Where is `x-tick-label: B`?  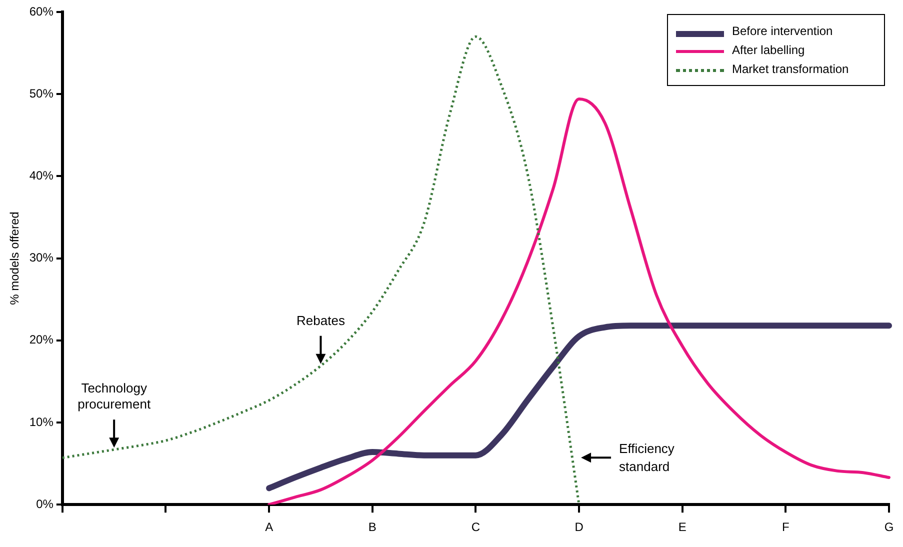
x-tick-label: B is located at coordinates (372, 527).